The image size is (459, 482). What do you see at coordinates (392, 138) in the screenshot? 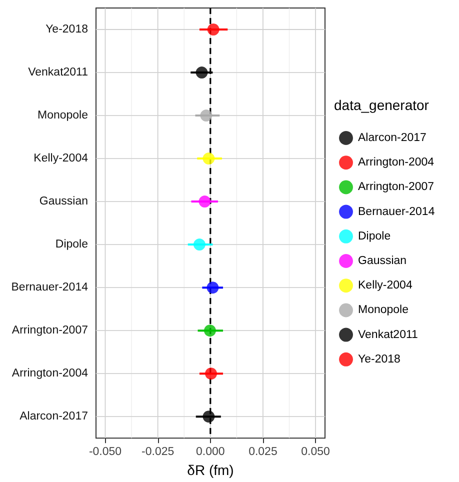
I see `legend-label: Alarcon-2017` at bounding box center [392, 138].